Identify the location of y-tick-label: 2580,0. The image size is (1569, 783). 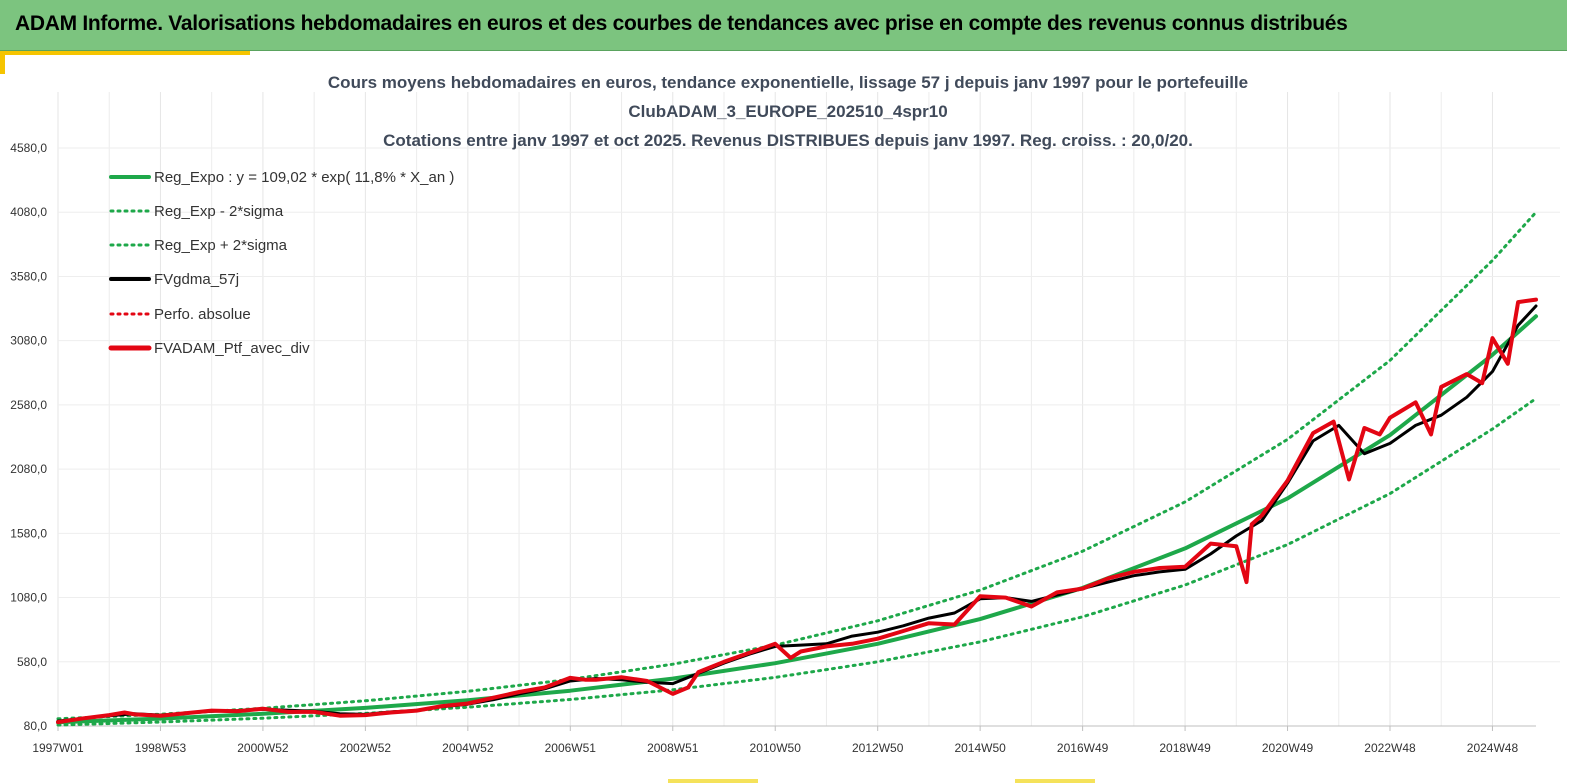
(28, 405).